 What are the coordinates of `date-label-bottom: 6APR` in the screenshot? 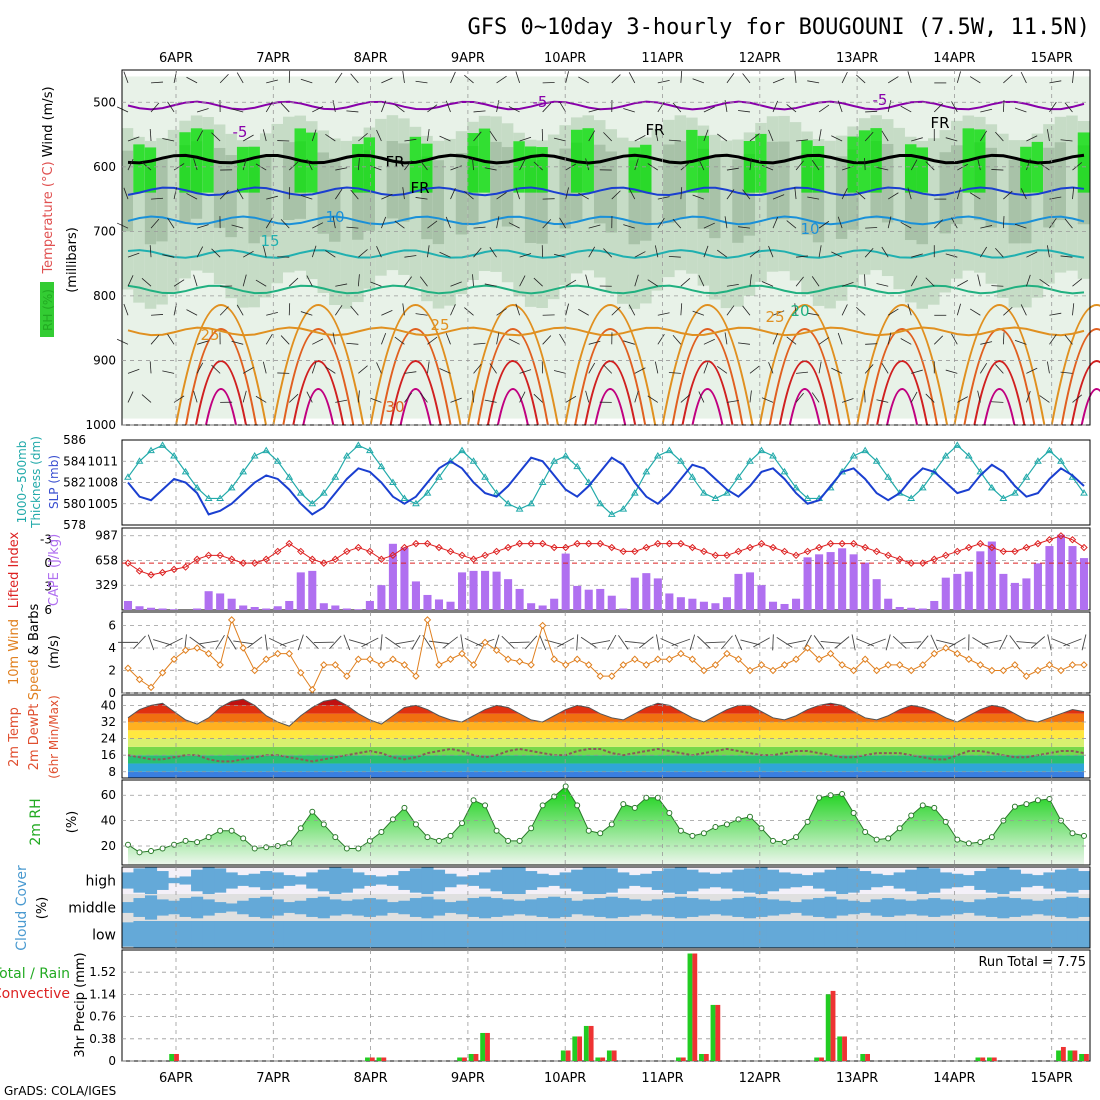 It's located at (176, 1078).